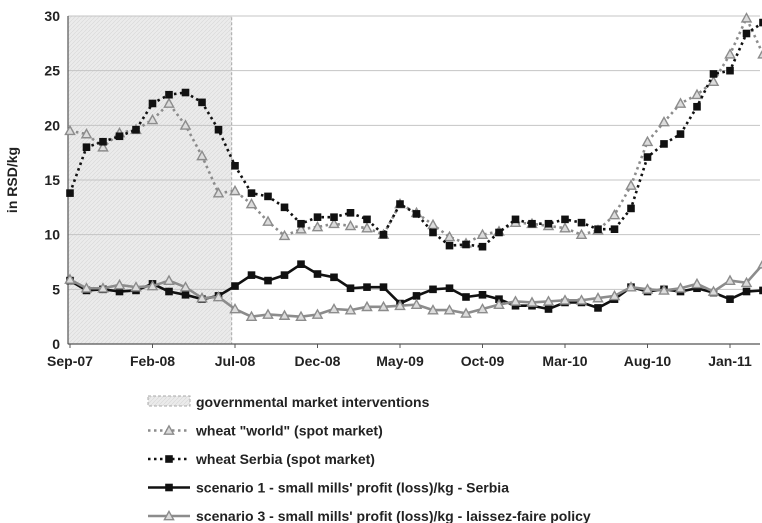 The image size is (762, 523). Describe the element at coordinates (648, 361) in the screenshot. I see `x-tick-Aug-10: Aug-10` at that location.